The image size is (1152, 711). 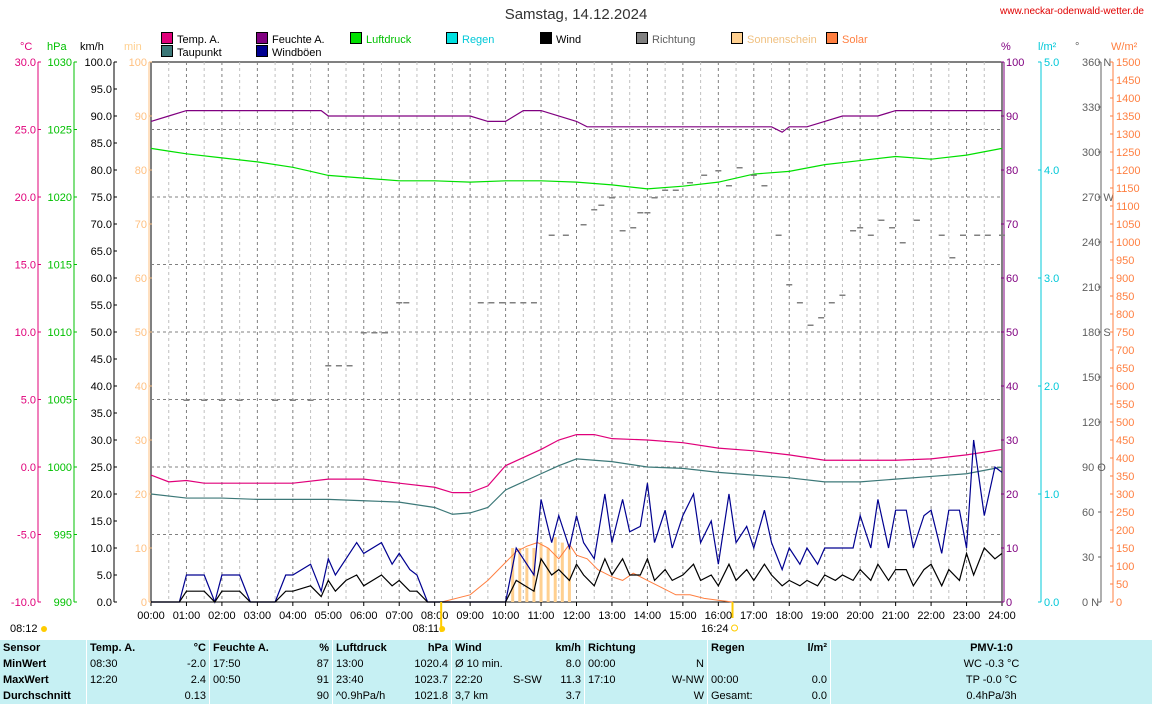 I want to click on x-tick-label: 17:00, so click(x=754, y=616).